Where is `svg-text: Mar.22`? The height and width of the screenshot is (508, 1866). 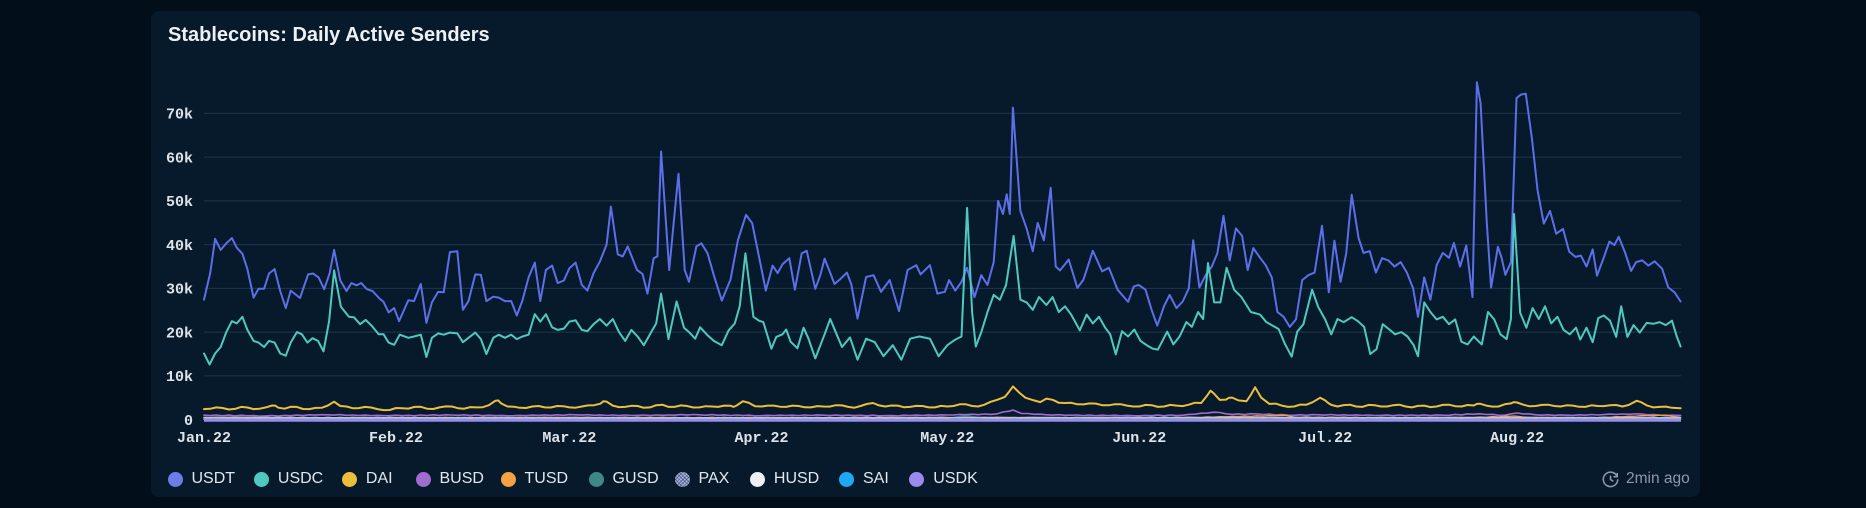 svg-text: Mar.22 is located at coordinates (569, 438).